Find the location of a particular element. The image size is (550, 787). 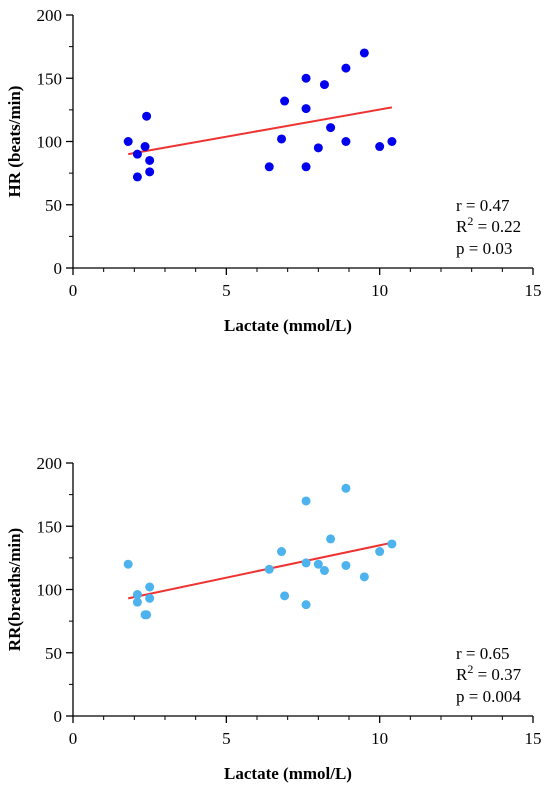

y-axis-title: HR (beats/min) is located at coordinates (14, 142).